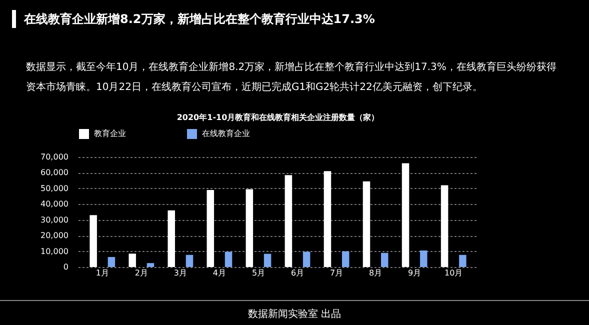  I want to click on y-tick-label: 10,000, so click(54, 251).